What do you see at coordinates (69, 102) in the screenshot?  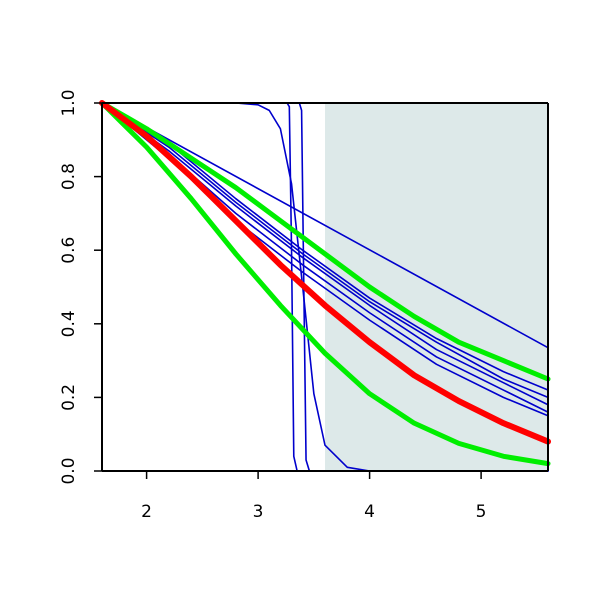 I see `y-tick-label-1.0: 1.0` at bounding box center [69, 102].